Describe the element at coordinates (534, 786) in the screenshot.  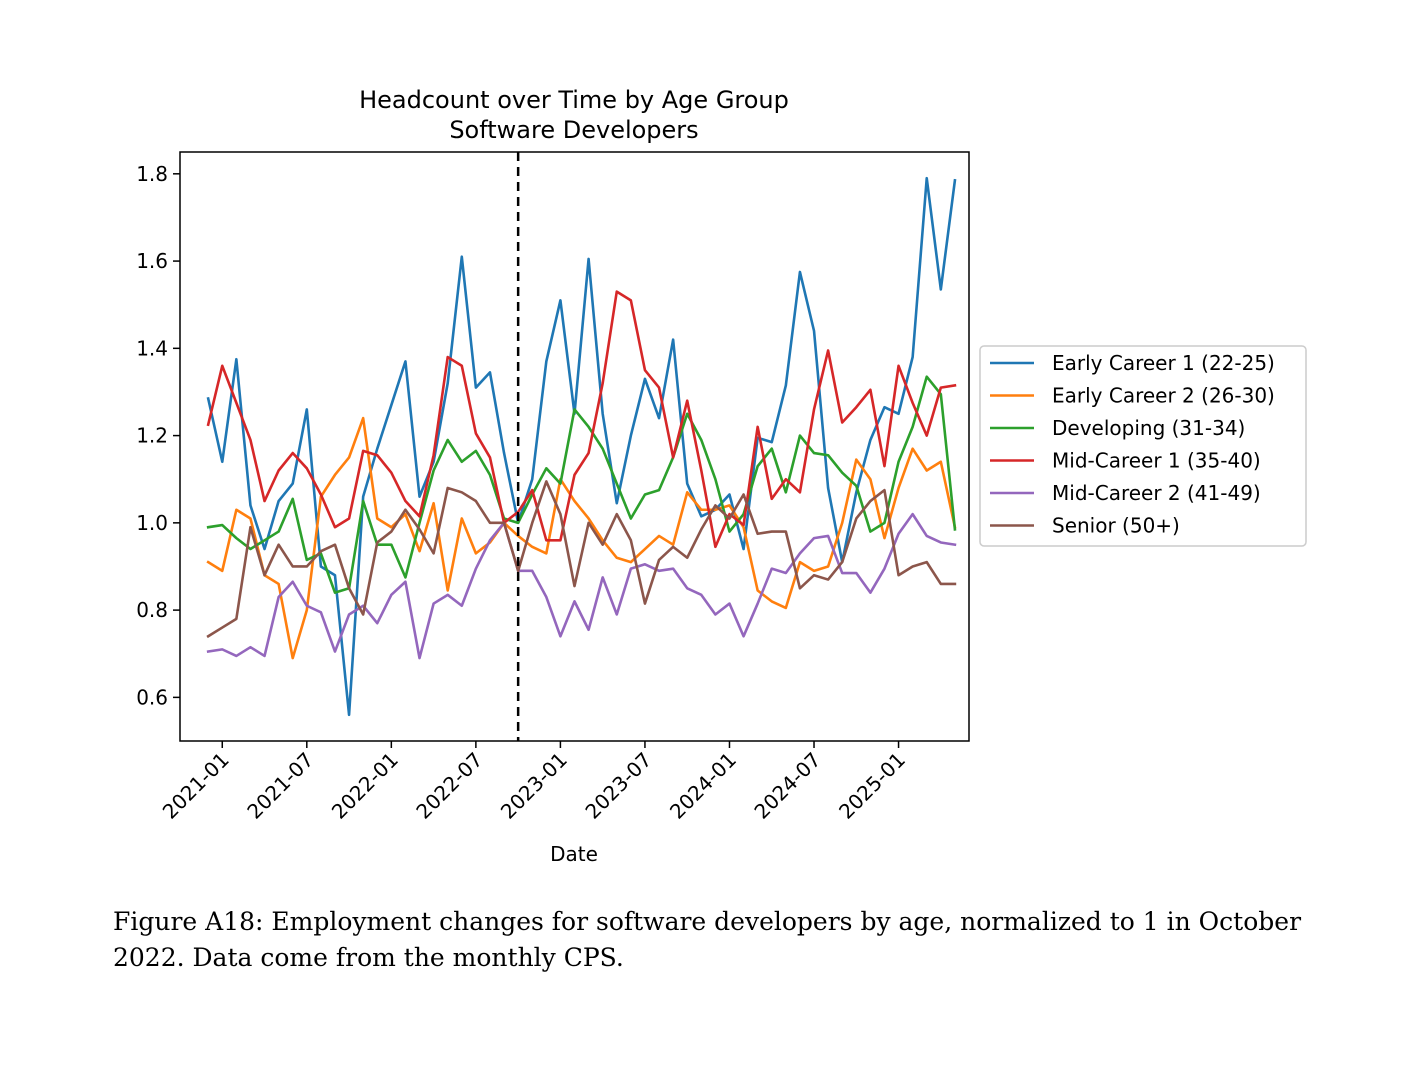
I see `x-tick-label: 2023-01` at that location.